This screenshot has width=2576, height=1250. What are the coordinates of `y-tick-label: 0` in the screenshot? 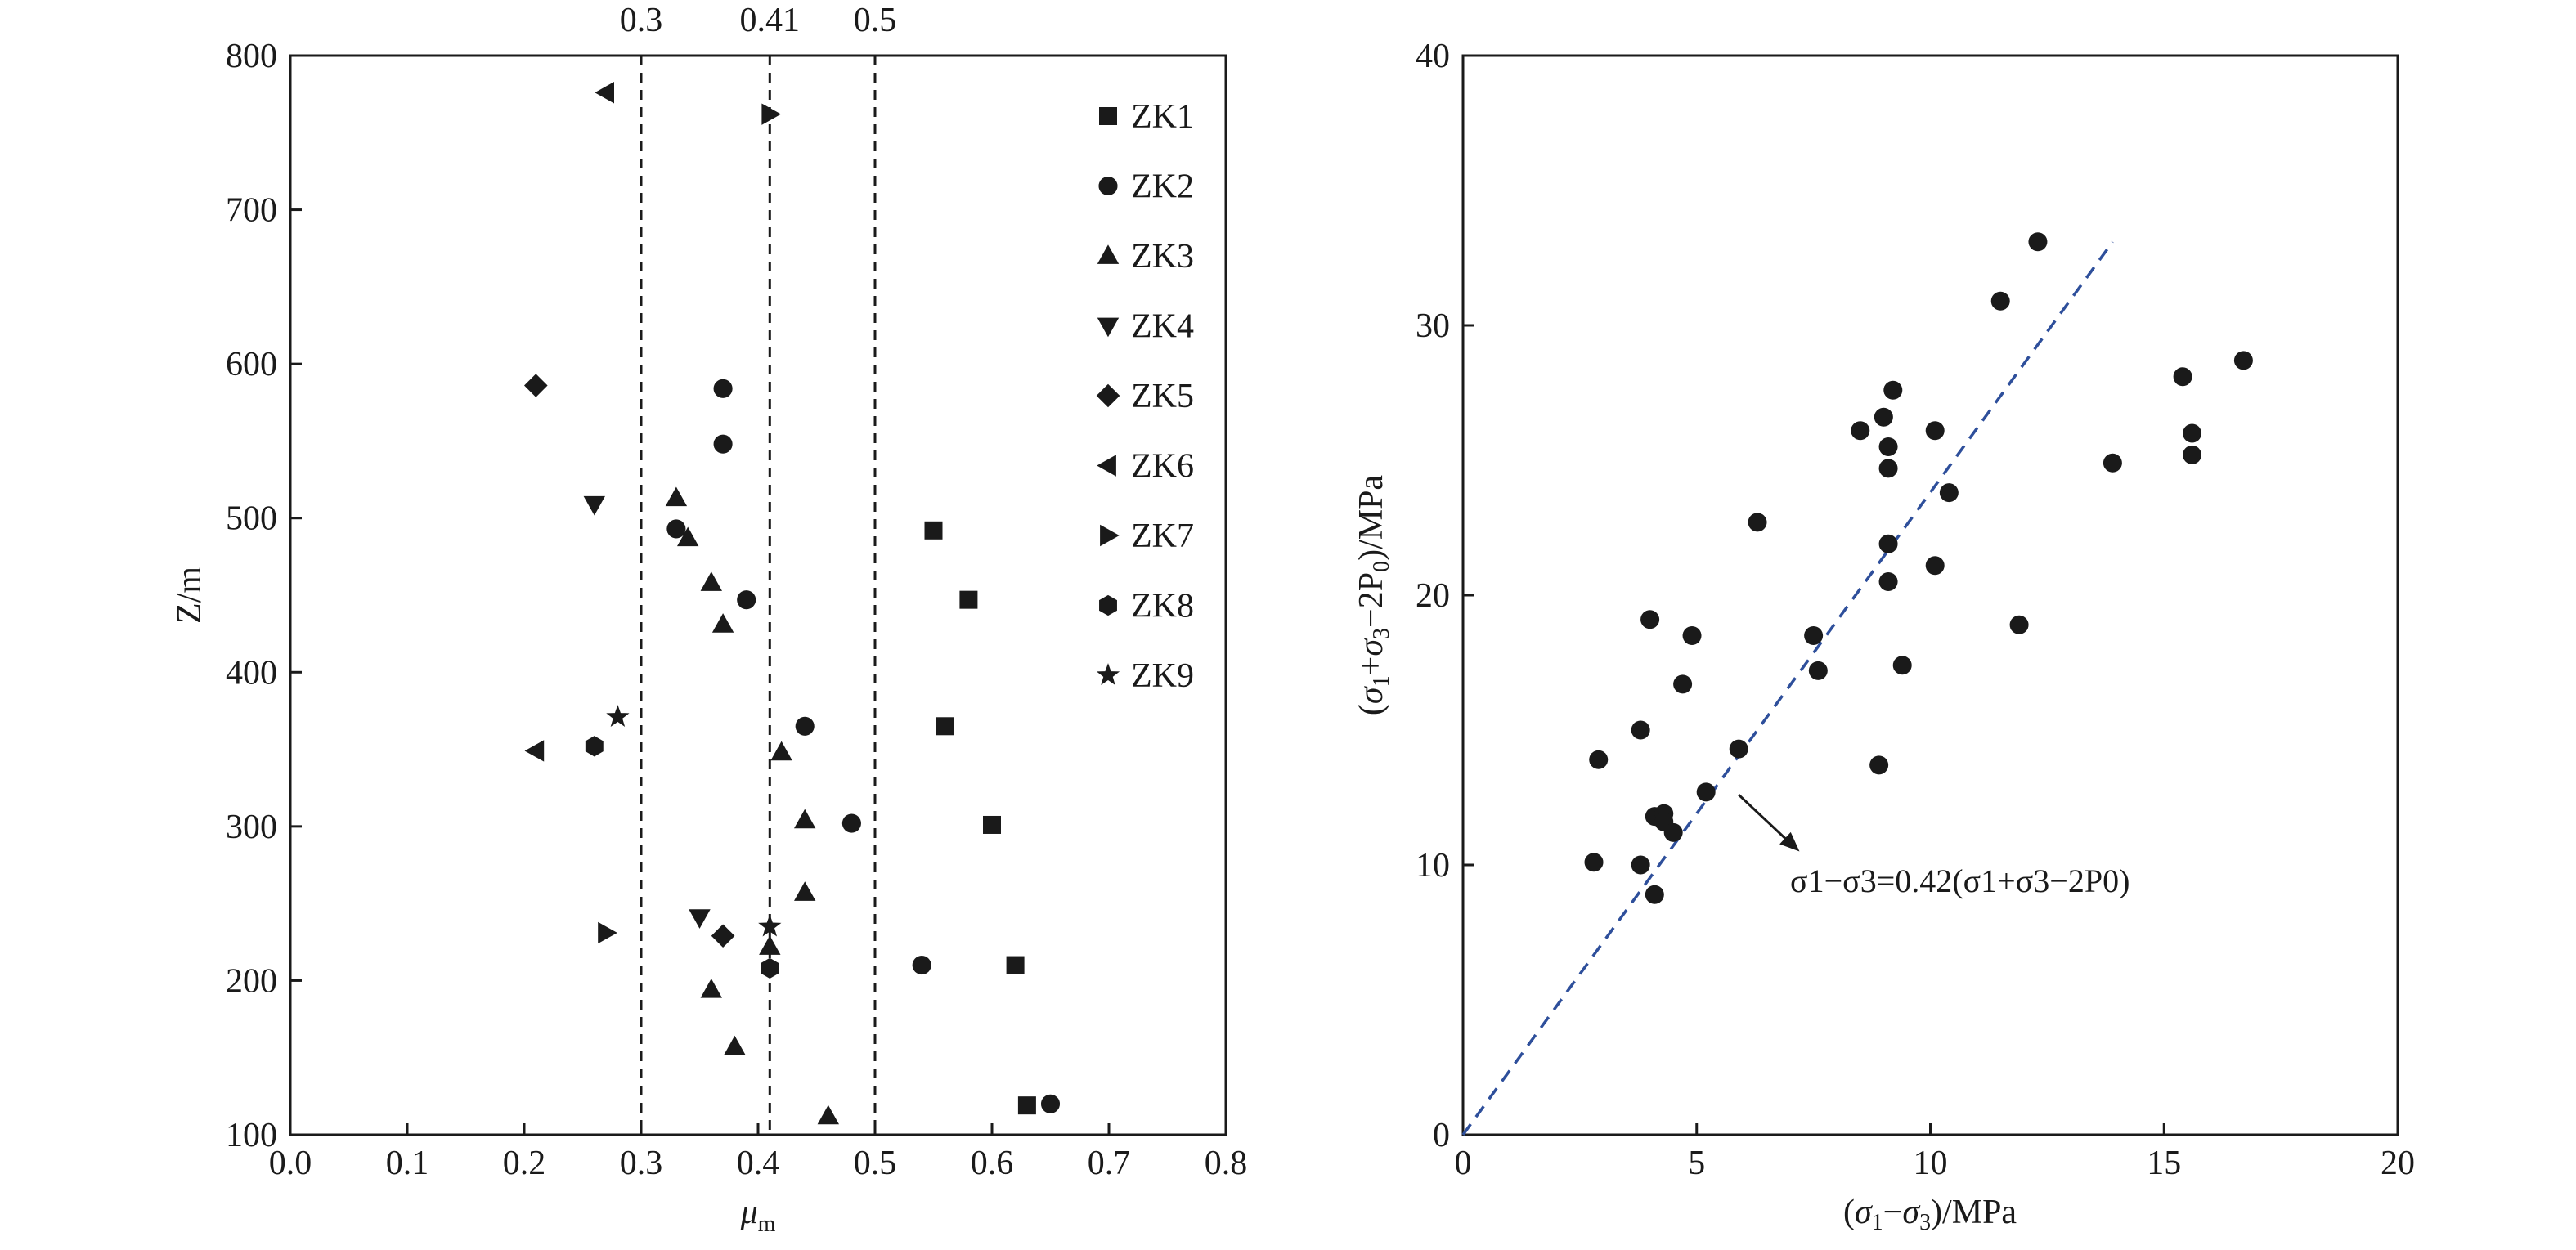 It's located at (1441, 1135).